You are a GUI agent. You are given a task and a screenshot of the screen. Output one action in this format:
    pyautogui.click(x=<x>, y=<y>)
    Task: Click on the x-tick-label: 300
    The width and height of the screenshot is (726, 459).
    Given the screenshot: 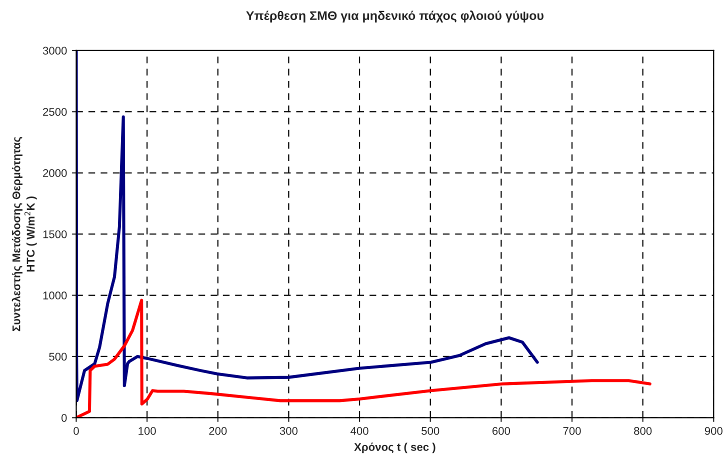 What is the action you would take?
    pyautogui.click(x=289, y=431)
    